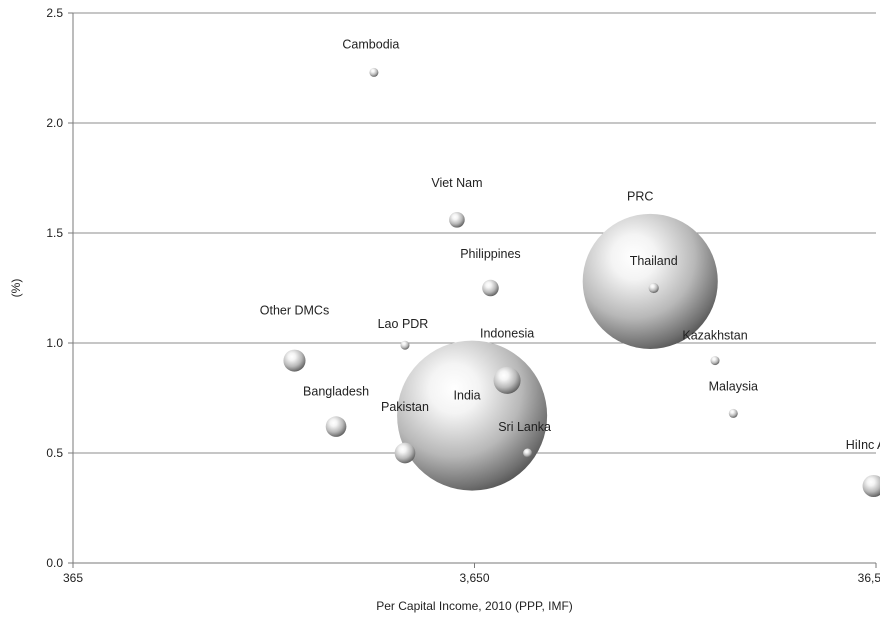  I want to click on y-tick-label: 1.0, so click(54, 343).